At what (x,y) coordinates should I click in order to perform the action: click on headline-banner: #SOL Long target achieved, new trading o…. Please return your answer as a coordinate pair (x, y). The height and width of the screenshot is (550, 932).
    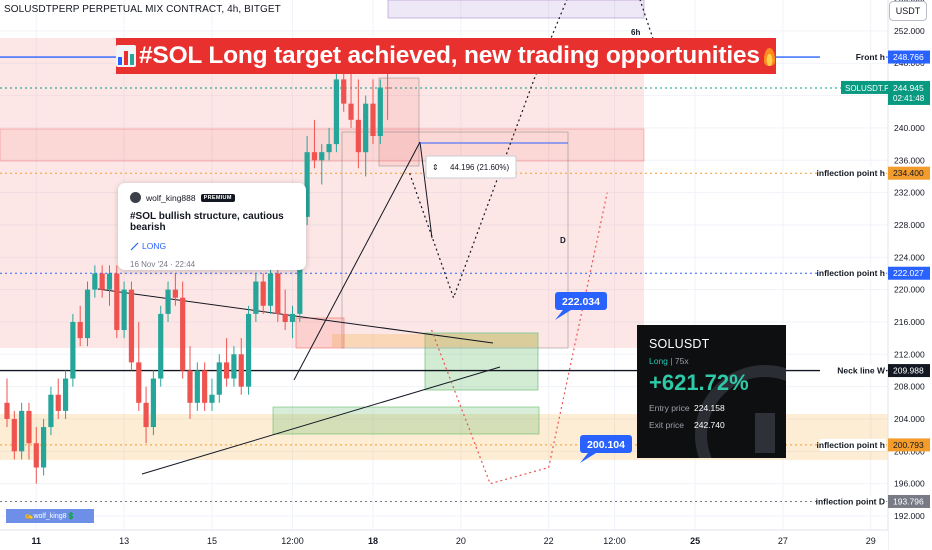
    Looking at the image, I should click on (446, 56).